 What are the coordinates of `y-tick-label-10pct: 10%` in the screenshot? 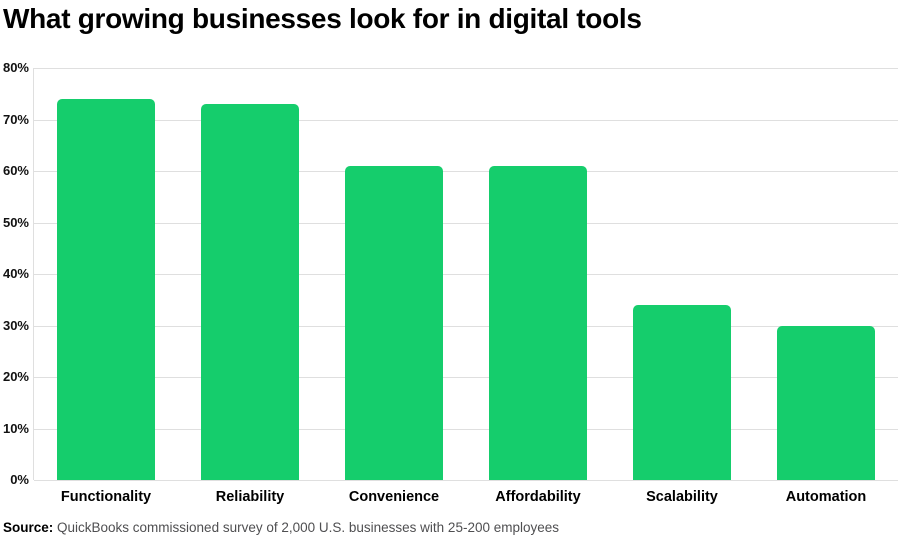 It's located at (15, 428).